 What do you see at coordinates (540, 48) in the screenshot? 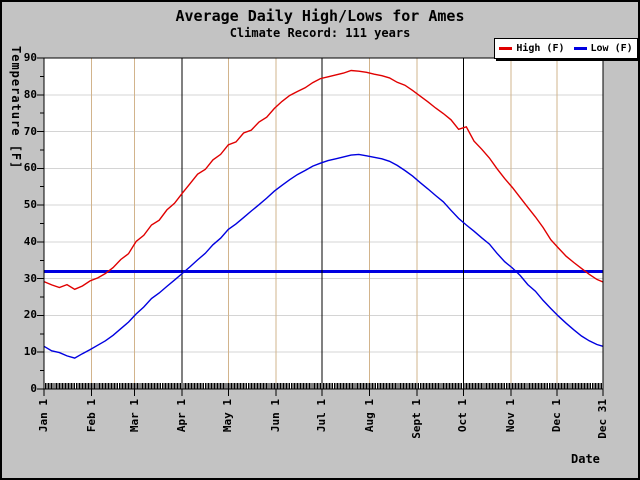
I see `legend-label-high: High (F)` at bounding box center [540, 48].